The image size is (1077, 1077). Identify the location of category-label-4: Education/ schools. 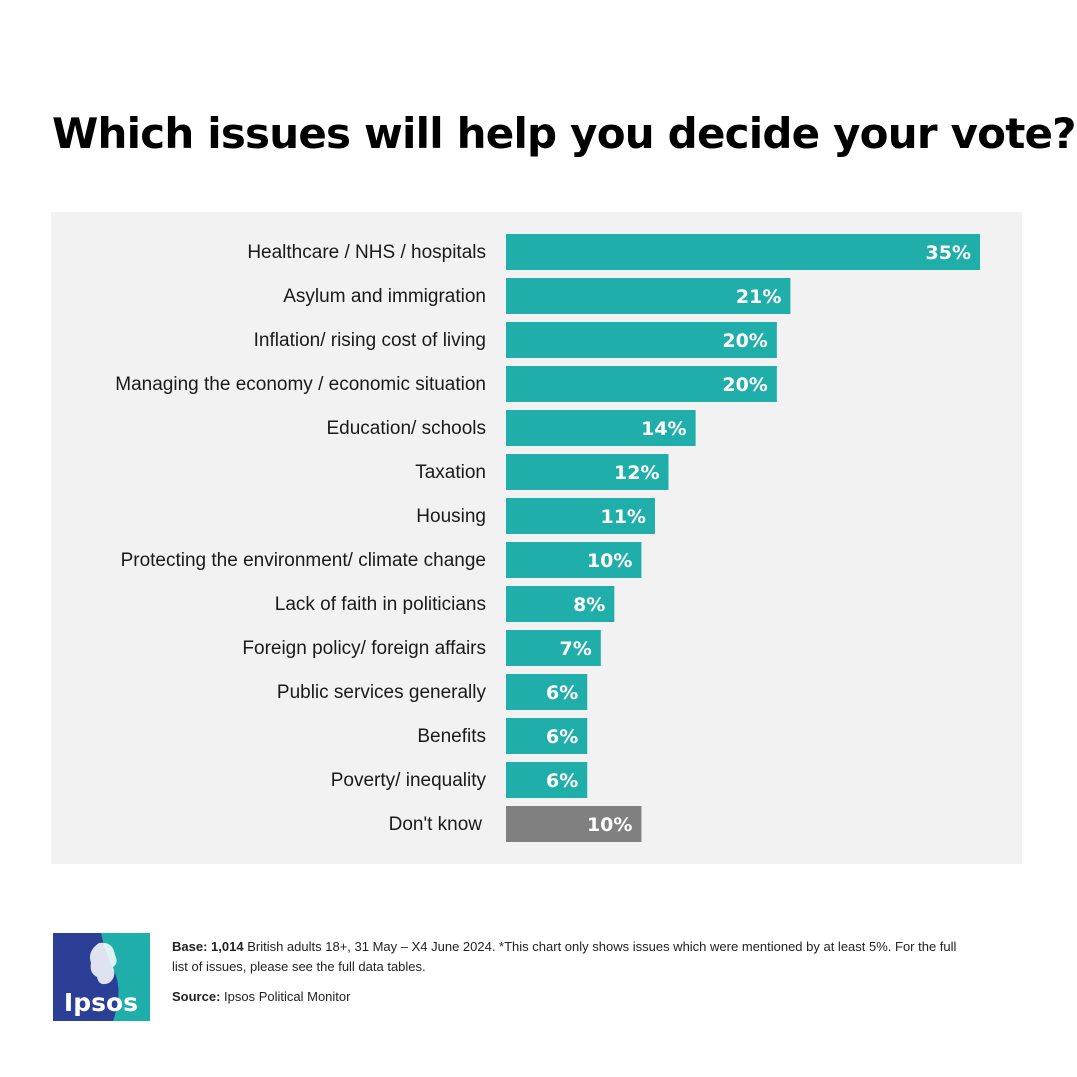
(407, 428).